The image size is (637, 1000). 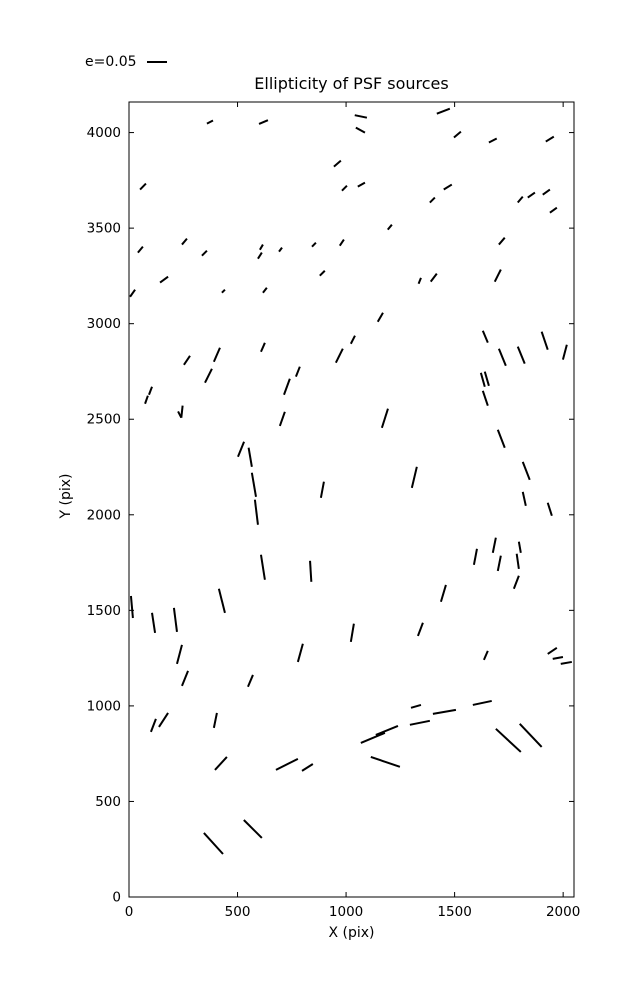 I want to click on y-tick-label: 1000, so click(x=104, y=706).